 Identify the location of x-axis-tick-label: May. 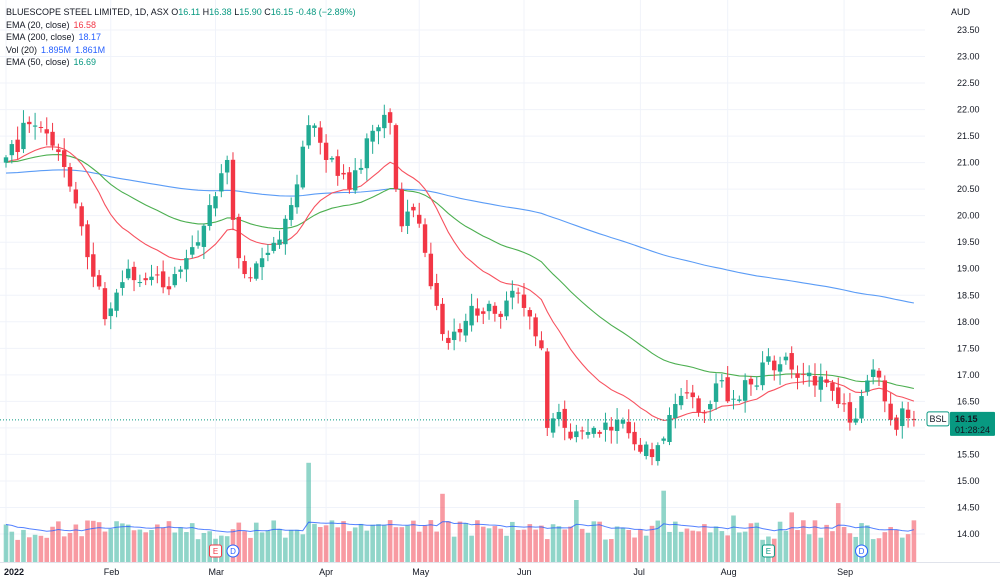
(421, 572).